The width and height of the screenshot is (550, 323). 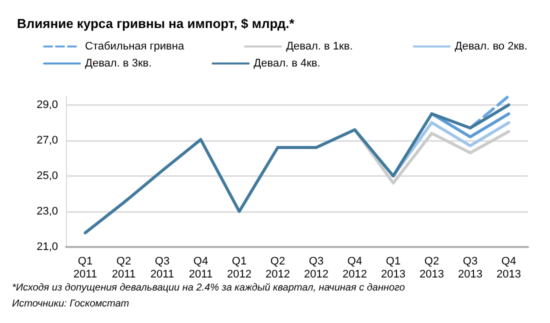 What do you see at coordinates (287, 64) in the screenshot?
I see `legend-label: Девал. в 4кв.` at bounding box center [287, 64].